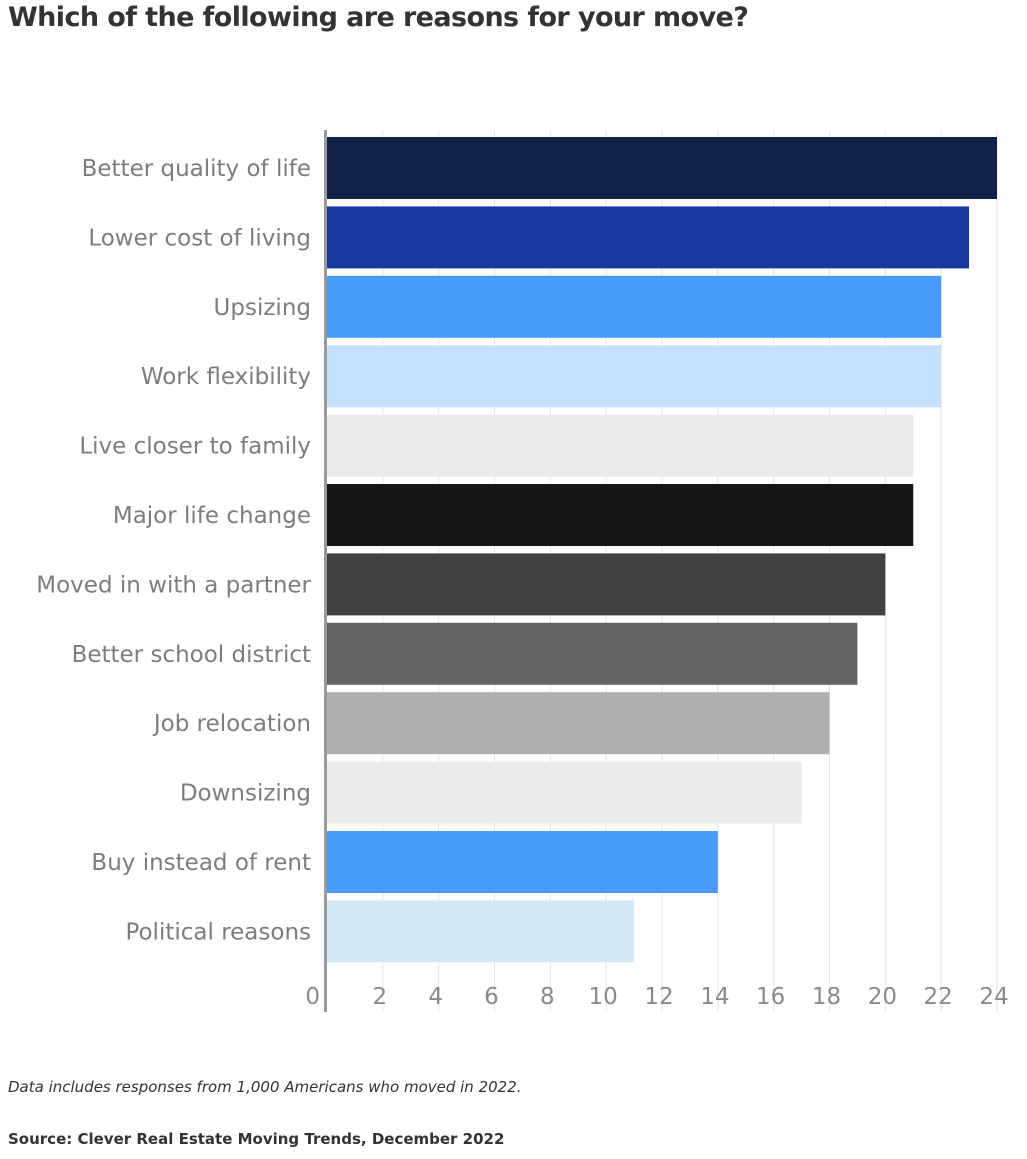  What do you see at coordinates (173, 585) in the screenshot?
I see `category-label: Moved in with a partner` at bounding box center [173, 585].